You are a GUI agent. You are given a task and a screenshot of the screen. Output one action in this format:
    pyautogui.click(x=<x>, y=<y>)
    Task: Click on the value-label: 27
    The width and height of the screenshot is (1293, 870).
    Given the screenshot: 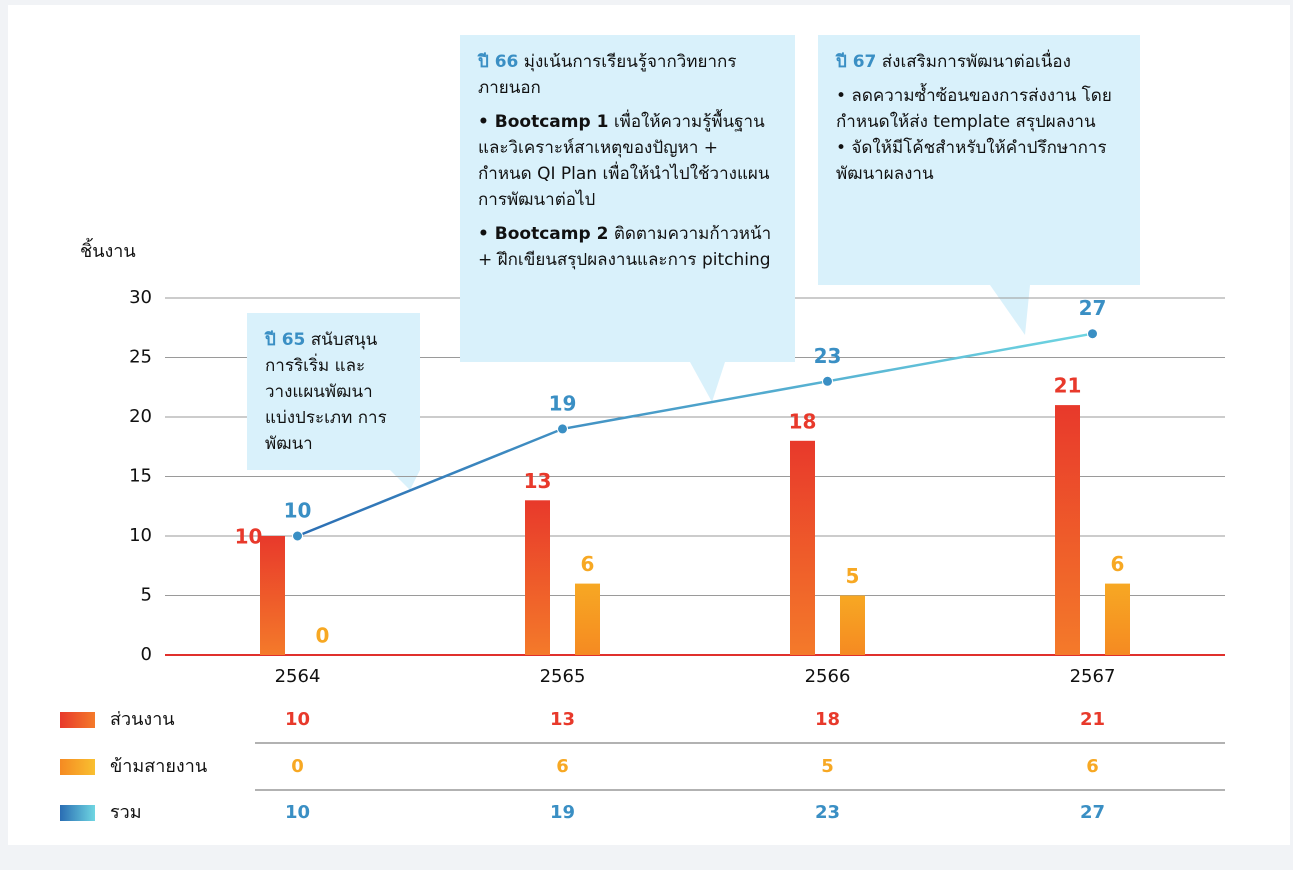 What is the action you would take?
    pyautogui.click(x=1093, y=308)
    